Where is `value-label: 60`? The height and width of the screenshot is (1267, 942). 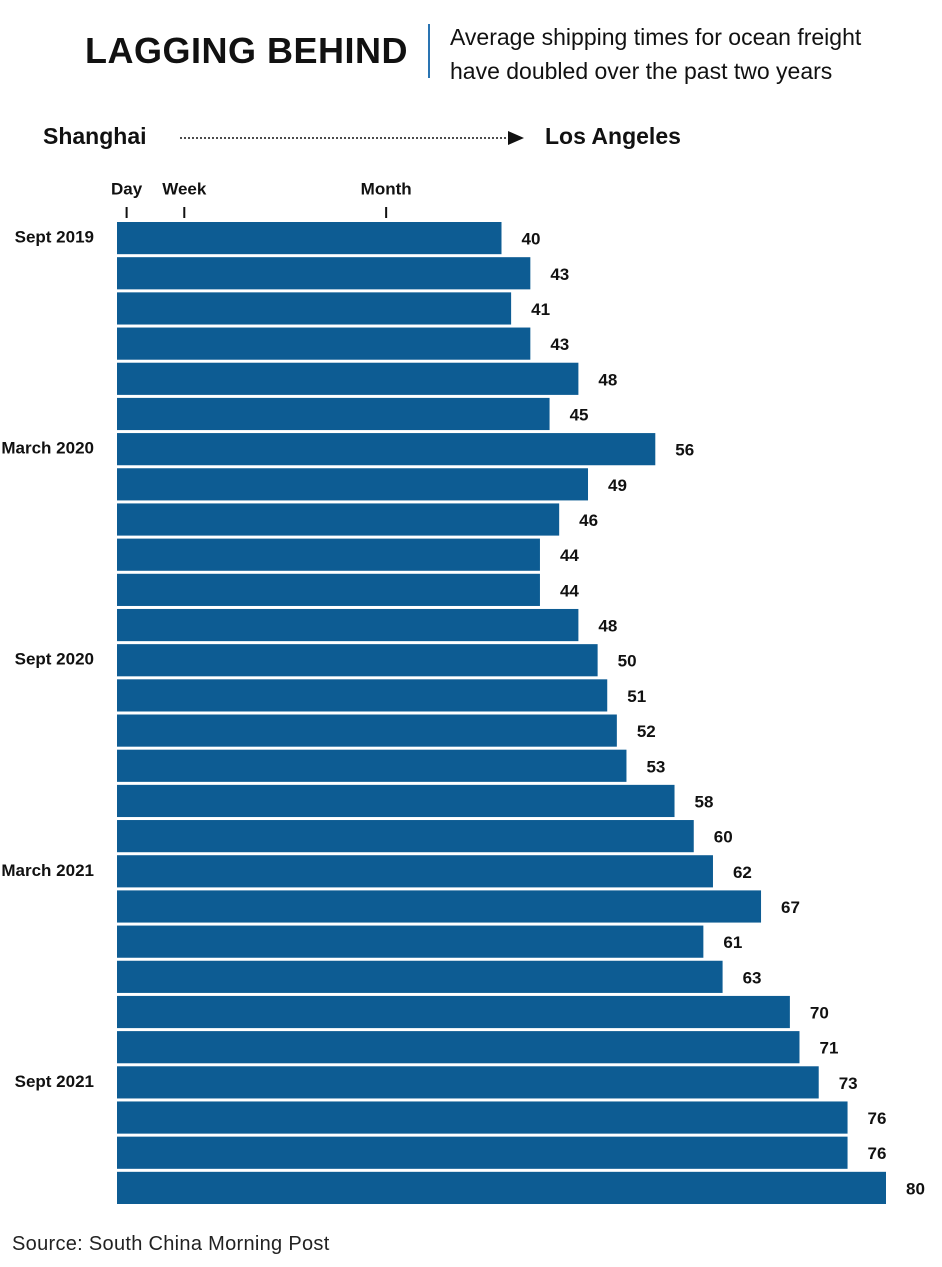
value-label: 60 is located at coordinates (723, 837).